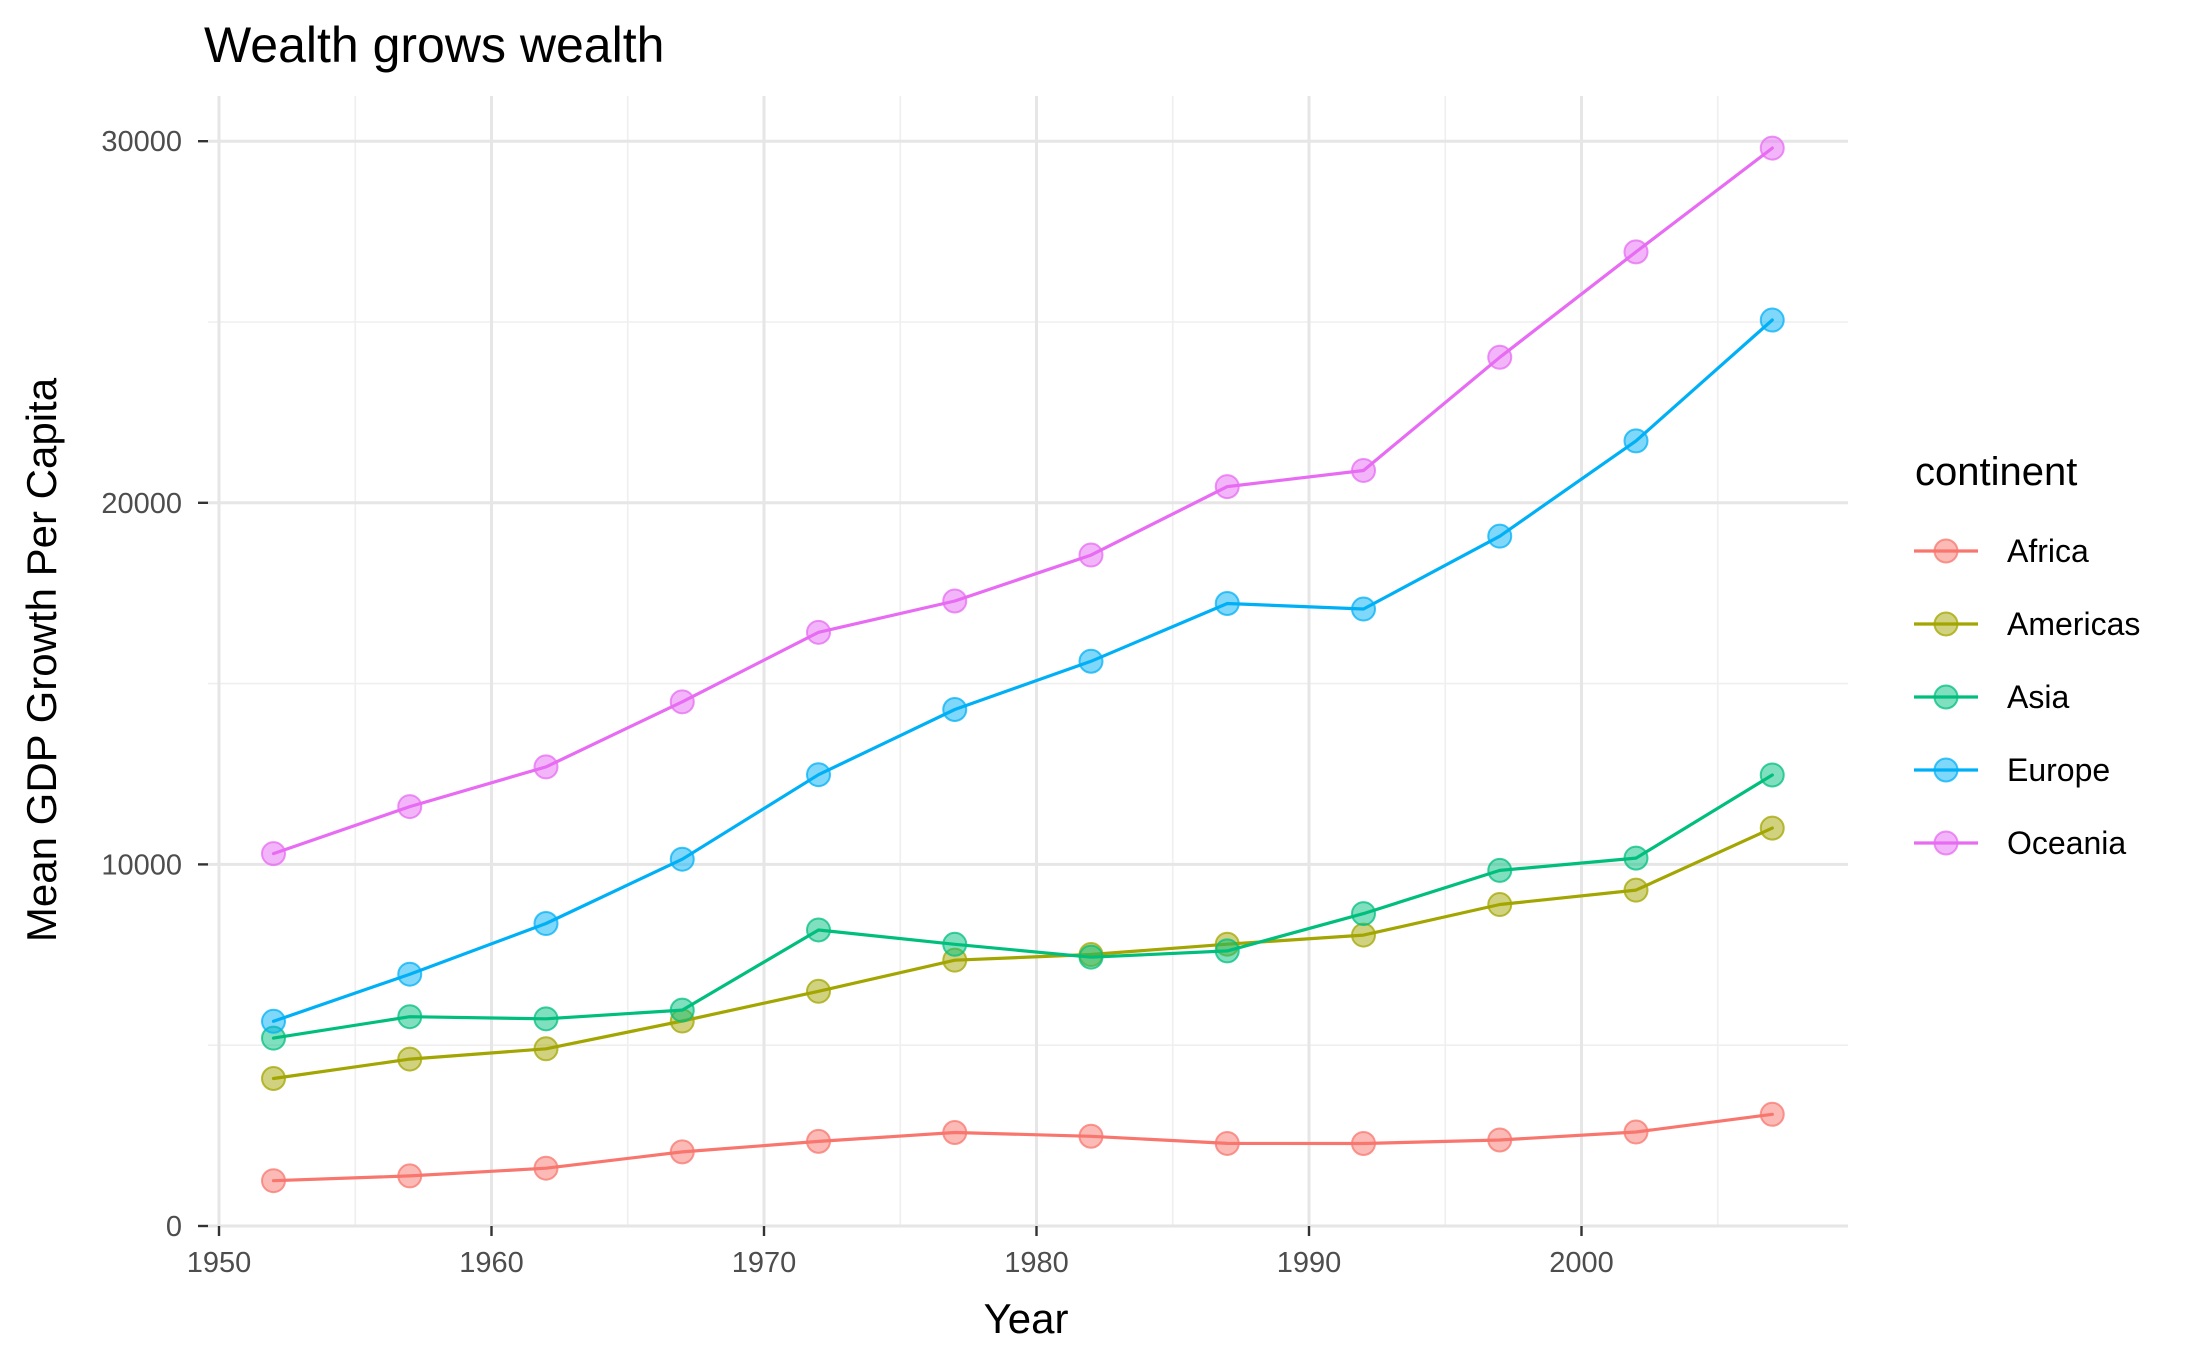  What do you see at coordinates (2073, 624) in the screenshot?
I see `legend-label: Americas` at bounding box center [2073, 624].